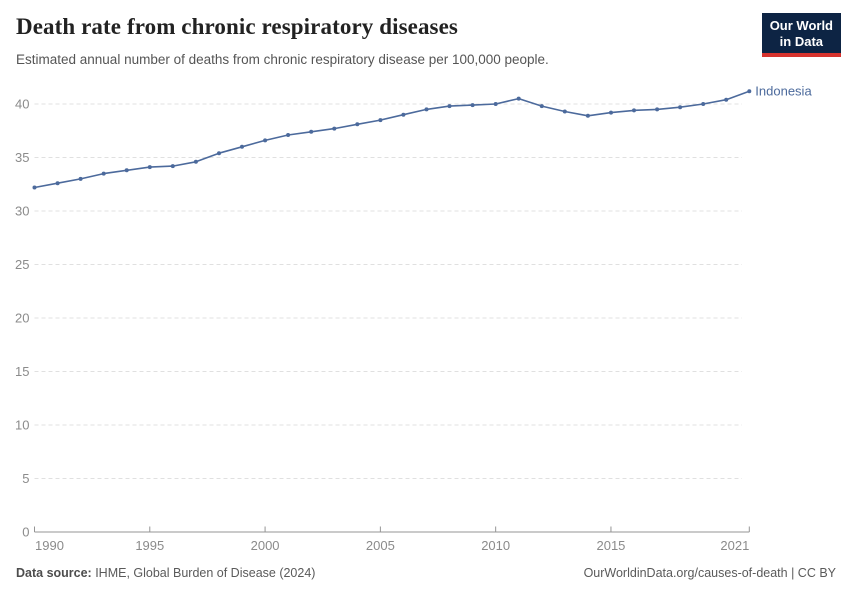 This screenshot has width=850, height=600. What do you see at coordinates (610, 545) in the screenshot?
I see `x-tick-label: 2015` at bounding box center [610, 545].